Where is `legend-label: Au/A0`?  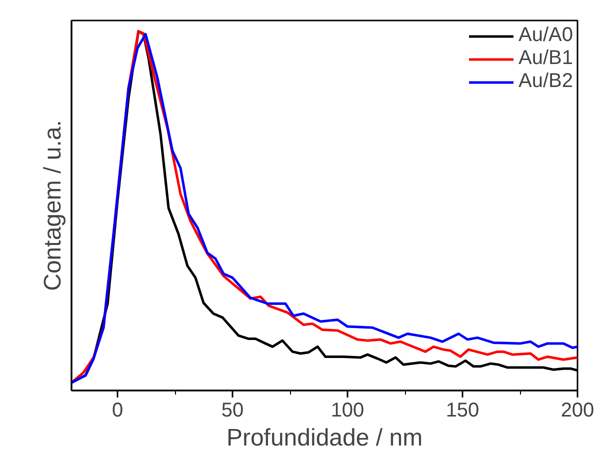 legend-label: Au/A0 is located at coordinates (545, 35).